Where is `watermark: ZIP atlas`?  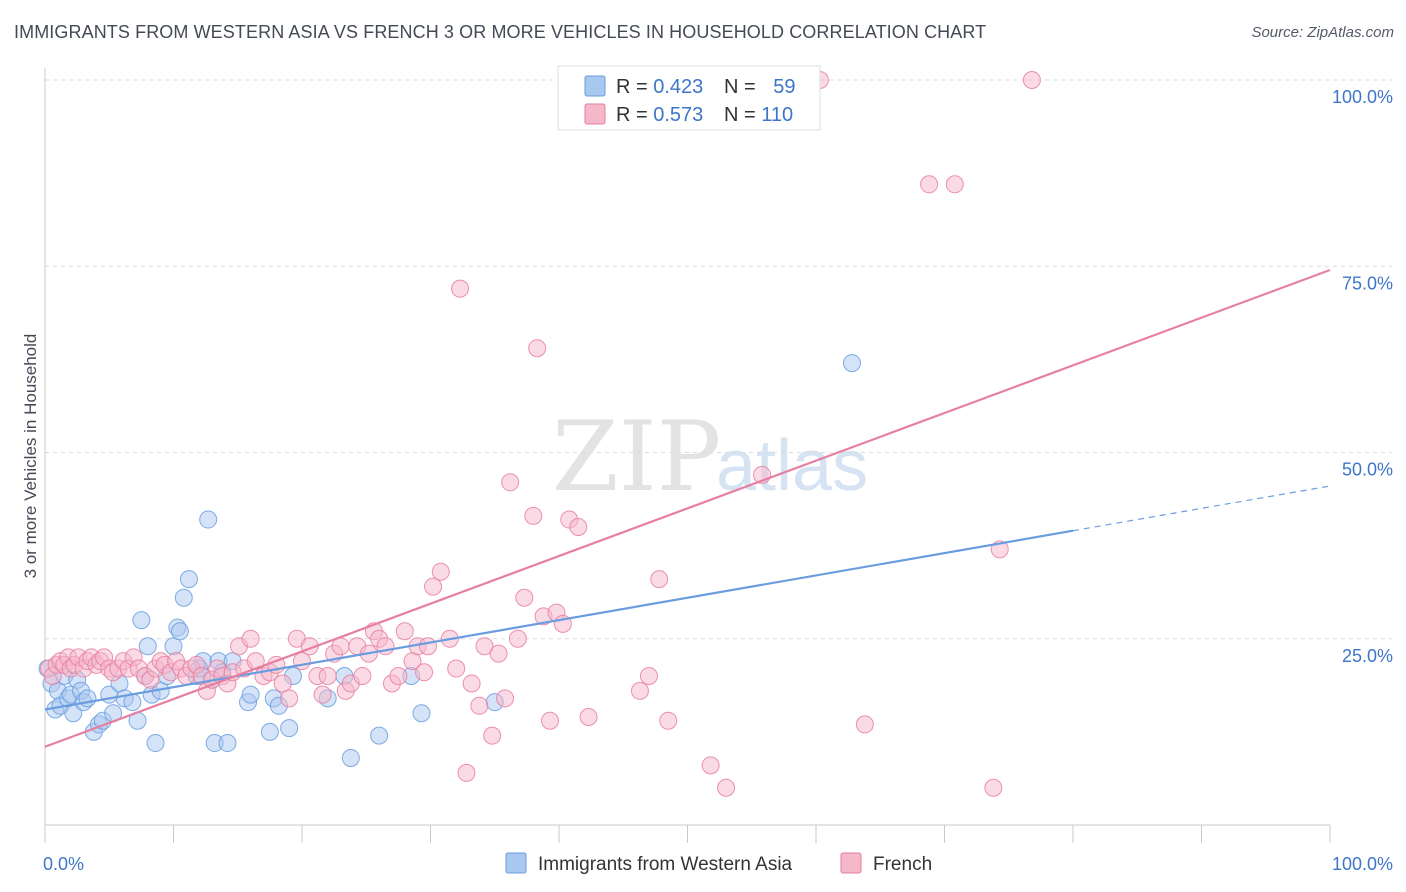
watermark: ZIP atlas is located at coordinates (710, 457).